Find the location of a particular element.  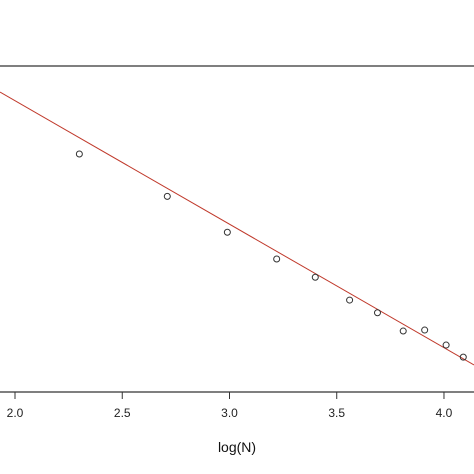

x-axis-title: log(N) is located at coordinates (237, 447).